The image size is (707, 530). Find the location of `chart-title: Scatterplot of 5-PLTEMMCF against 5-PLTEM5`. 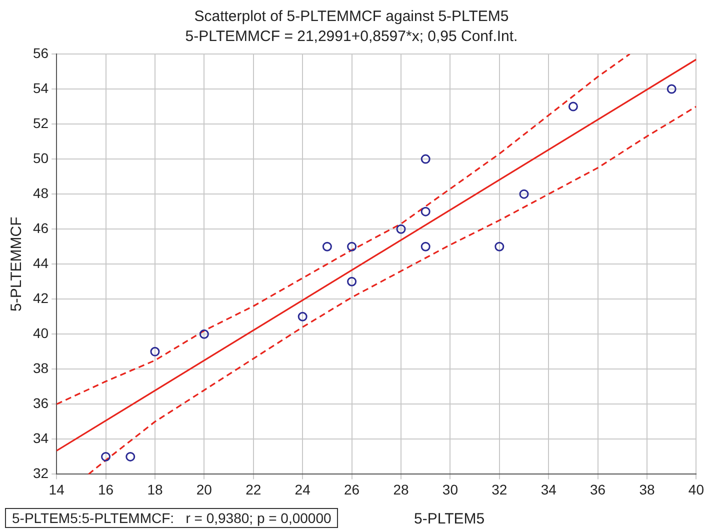

chart-title: Scatterplot of 5-PLTEMMCF against 5-PLTEM5 is located at coordinates (351, 17).